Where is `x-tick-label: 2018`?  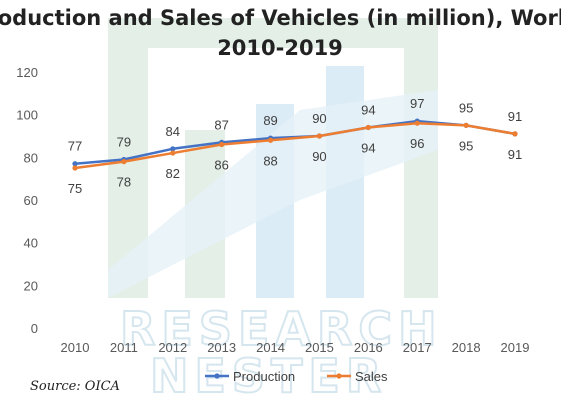
x-tick-label: 2018 is located at coordinates (466, 347).